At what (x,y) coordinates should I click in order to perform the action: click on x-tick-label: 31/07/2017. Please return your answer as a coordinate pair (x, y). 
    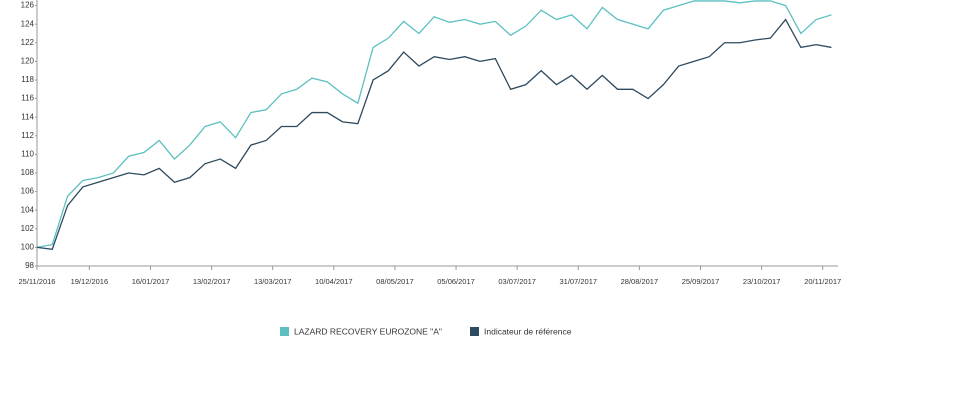
    Looking at the image, I should click on (579, 281).